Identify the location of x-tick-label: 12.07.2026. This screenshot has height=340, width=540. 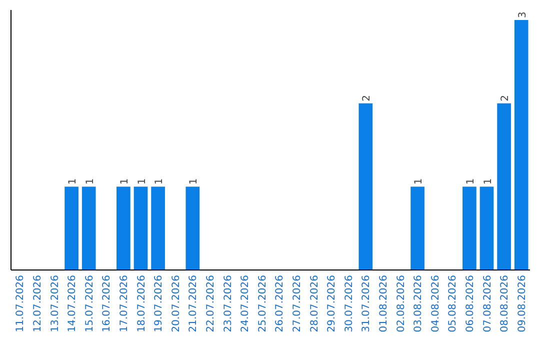
(38, 303).